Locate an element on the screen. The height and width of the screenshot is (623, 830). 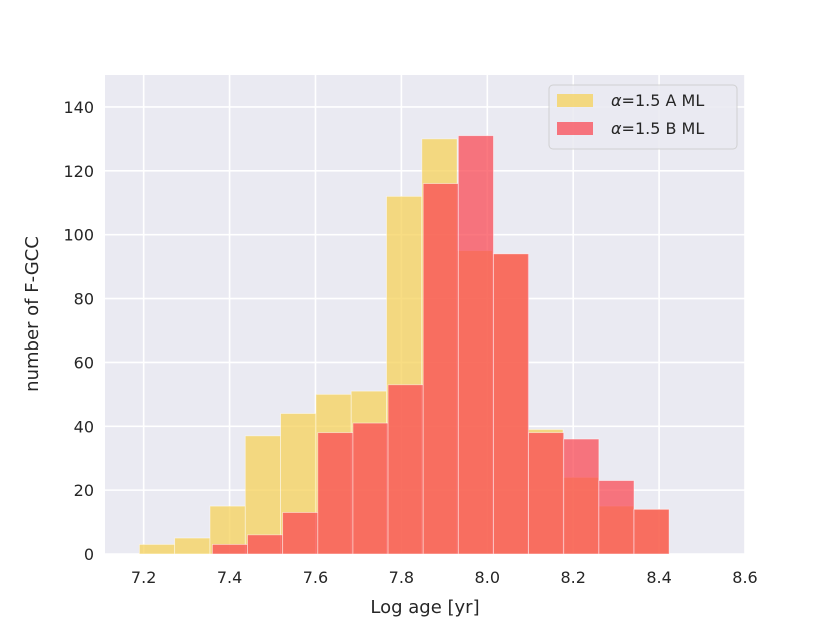
legend-swatch-b is located at coordinates (575, 128).